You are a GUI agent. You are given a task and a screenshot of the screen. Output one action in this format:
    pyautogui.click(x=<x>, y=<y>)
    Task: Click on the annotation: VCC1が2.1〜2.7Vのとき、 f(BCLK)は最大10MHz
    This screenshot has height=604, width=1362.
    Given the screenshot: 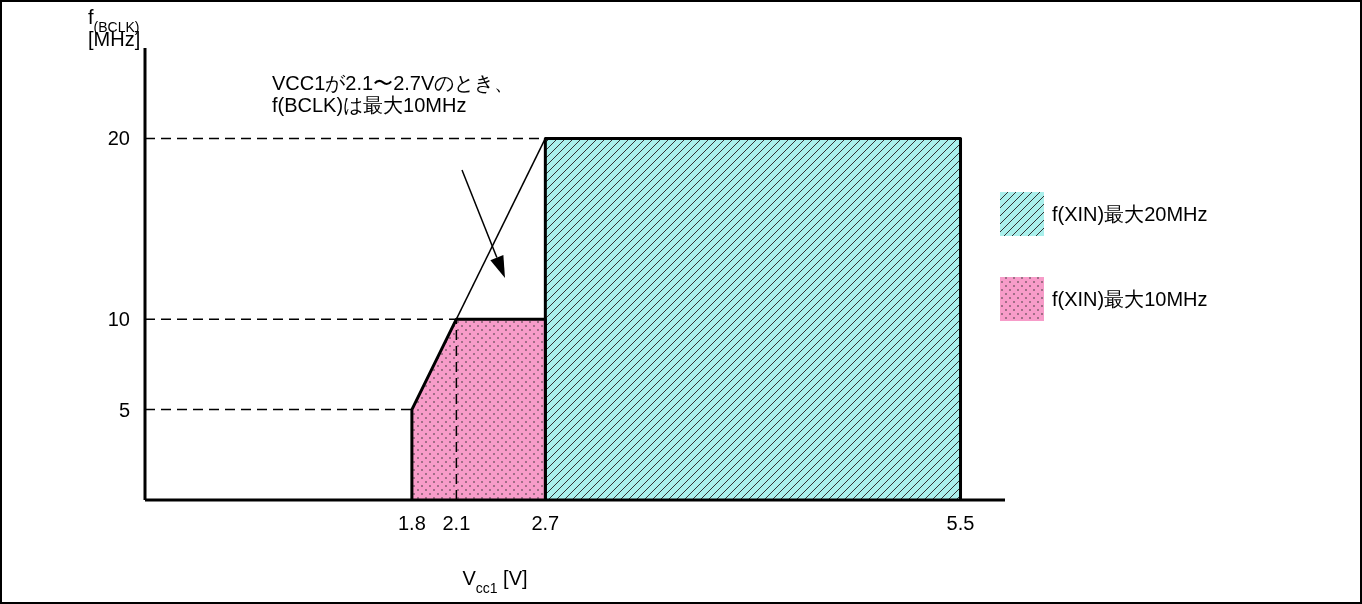 What is the action you would take?
    pyautogui.click(x=393, y=94)
    